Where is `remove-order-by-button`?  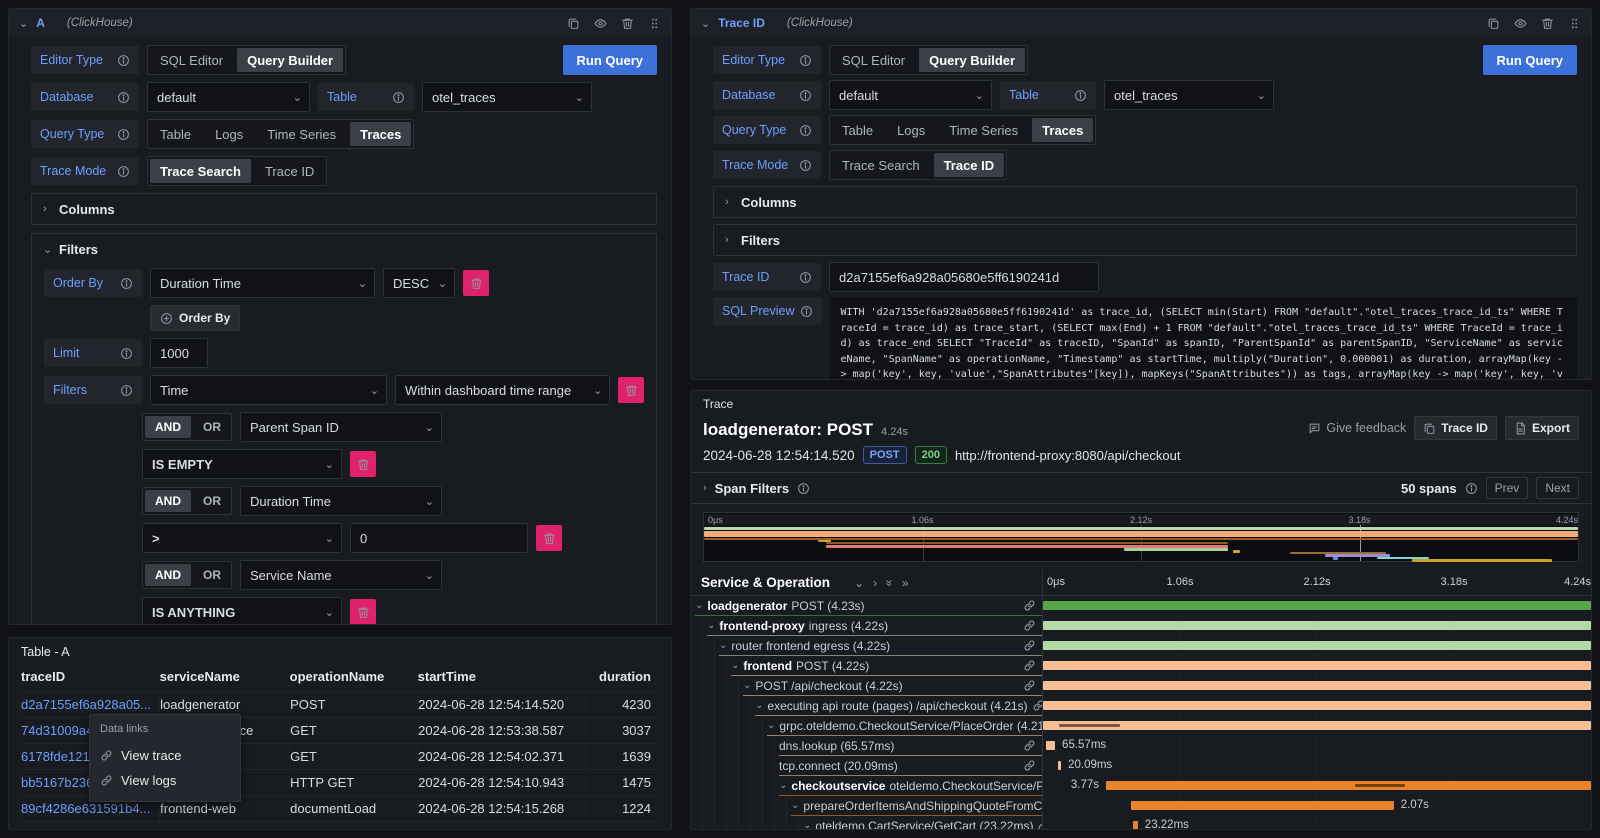
remove-order-by-button is located at coordinates (476, 283).